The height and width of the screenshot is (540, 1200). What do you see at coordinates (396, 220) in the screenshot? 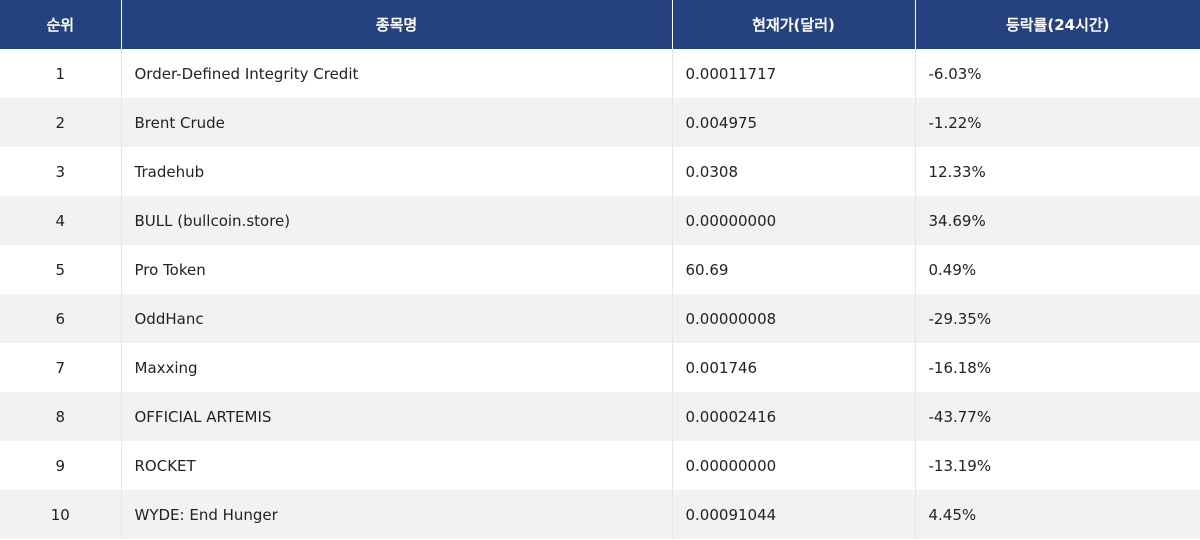
I see `name-cell: BULL (bullcoin.store)` at bounding box center [396, 220].